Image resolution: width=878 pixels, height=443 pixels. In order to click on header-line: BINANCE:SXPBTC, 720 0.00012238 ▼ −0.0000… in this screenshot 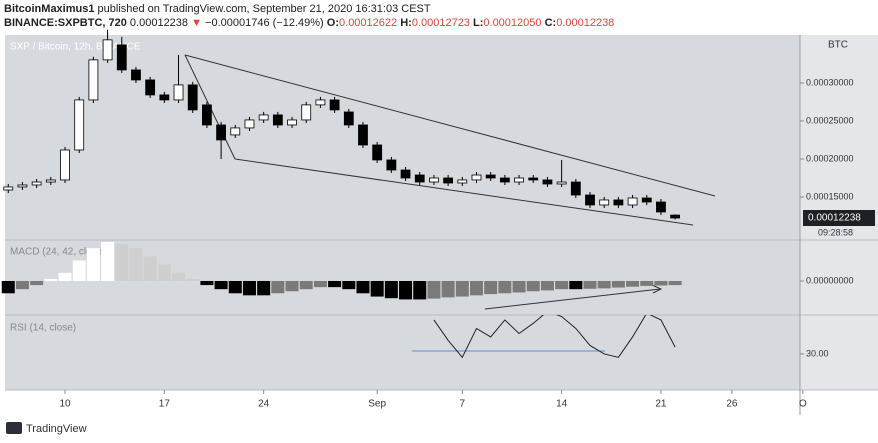, I will do `click(309, 23)`.